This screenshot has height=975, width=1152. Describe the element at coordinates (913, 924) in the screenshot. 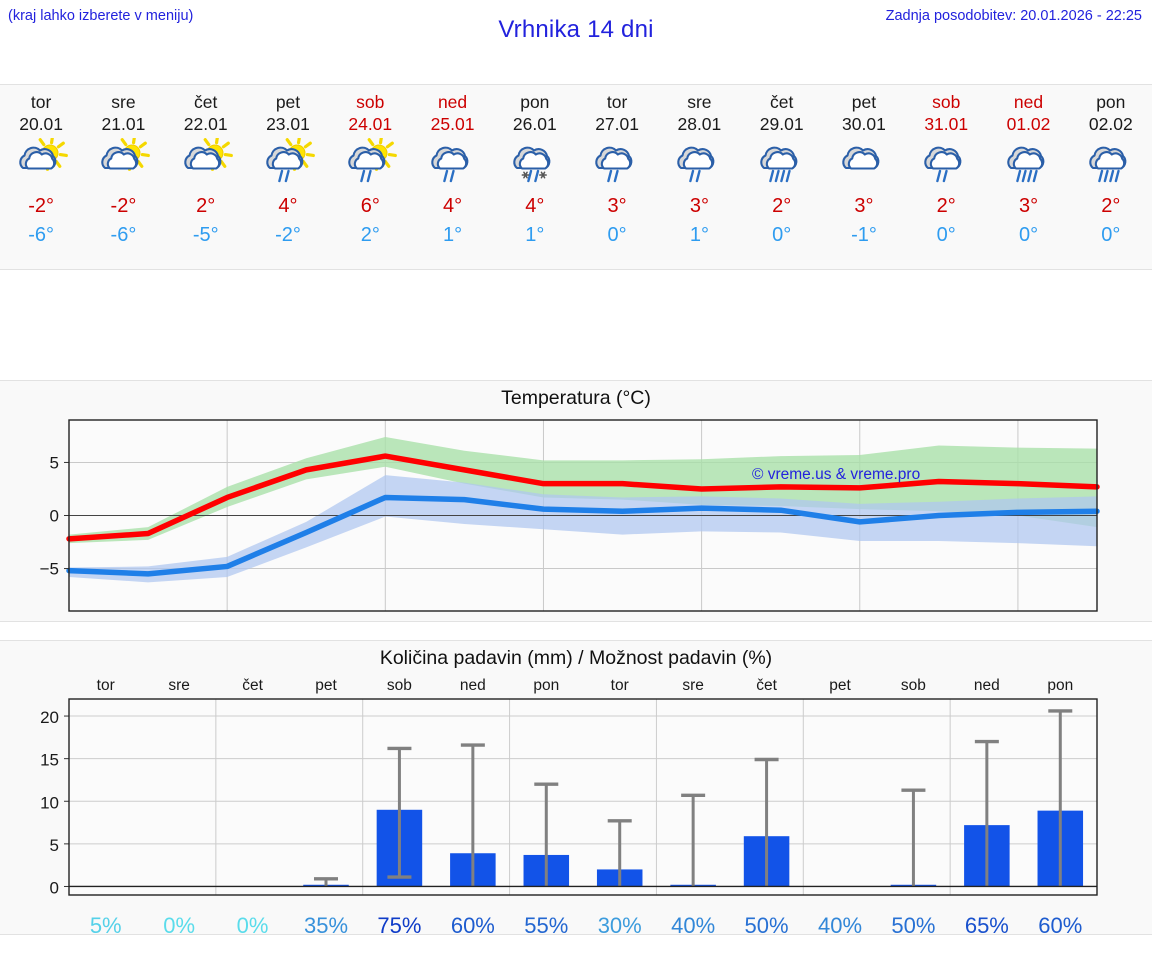

I see `precipitation-probability-label: 50%` at that location.